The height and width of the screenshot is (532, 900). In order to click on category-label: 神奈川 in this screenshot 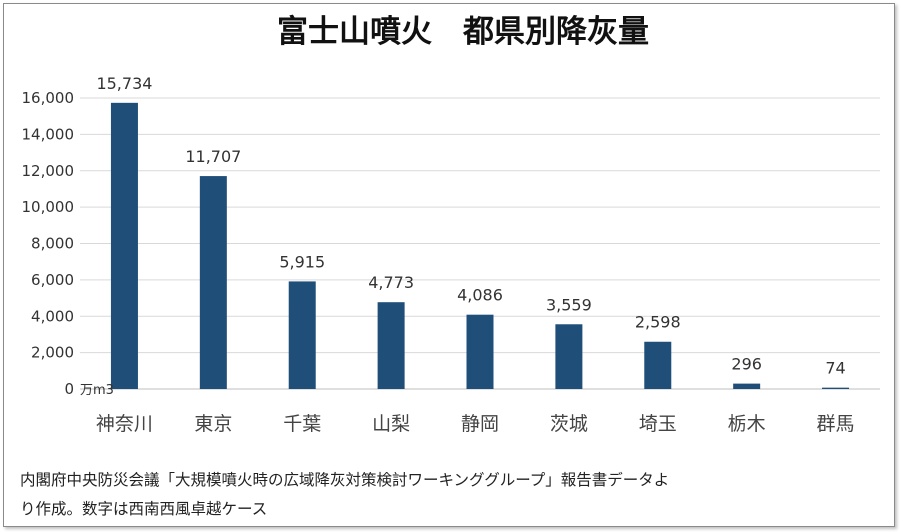, I will do `click(124, 424)`.